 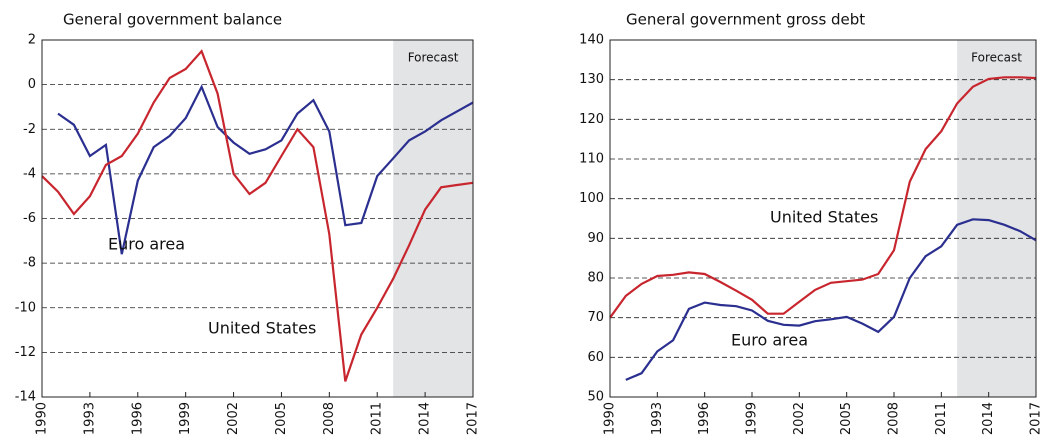 I want to click on y-tick-label: 130, so click(x=591, y=79).